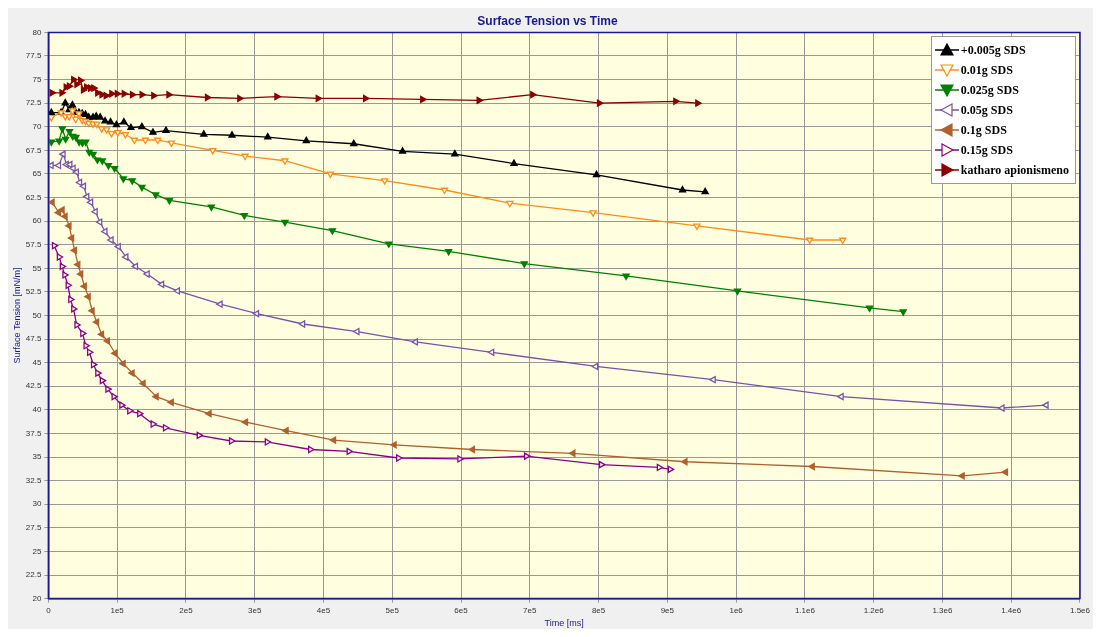  I want to click on x-tick-label: 9e5, so click(667, 610).